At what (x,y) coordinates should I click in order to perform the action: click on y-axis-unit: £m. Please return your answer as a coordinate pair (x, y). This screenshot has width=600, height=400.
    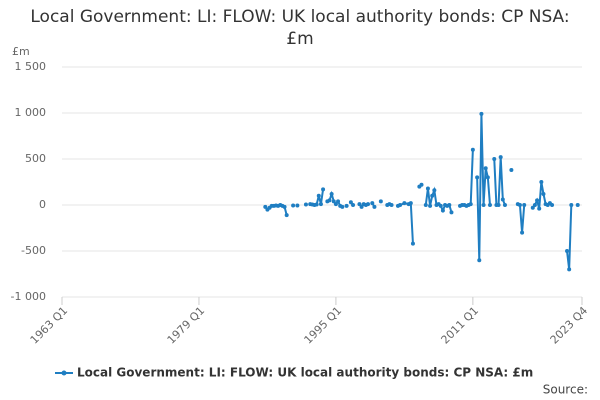
    Looking at the image, I should click on (21, 51).